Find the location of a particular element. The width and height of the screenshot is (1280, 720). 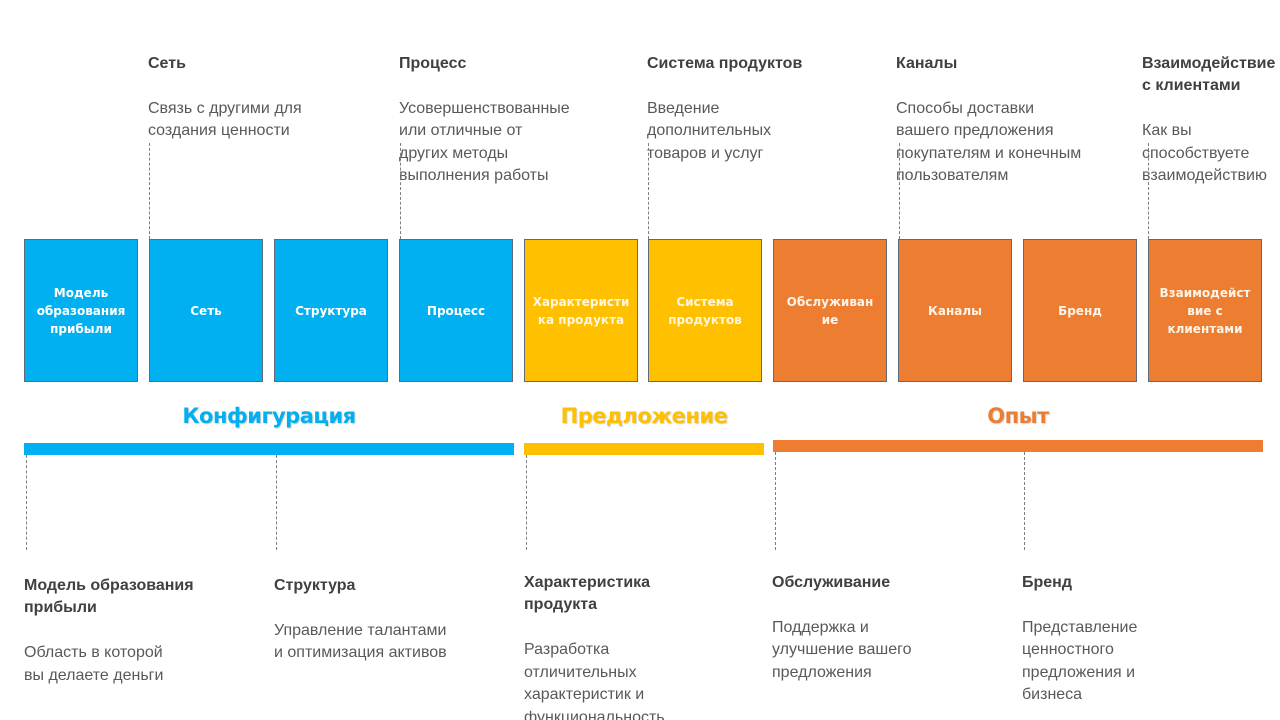

note-title: Модель образования прибыли is located at coordinates (109, 596).